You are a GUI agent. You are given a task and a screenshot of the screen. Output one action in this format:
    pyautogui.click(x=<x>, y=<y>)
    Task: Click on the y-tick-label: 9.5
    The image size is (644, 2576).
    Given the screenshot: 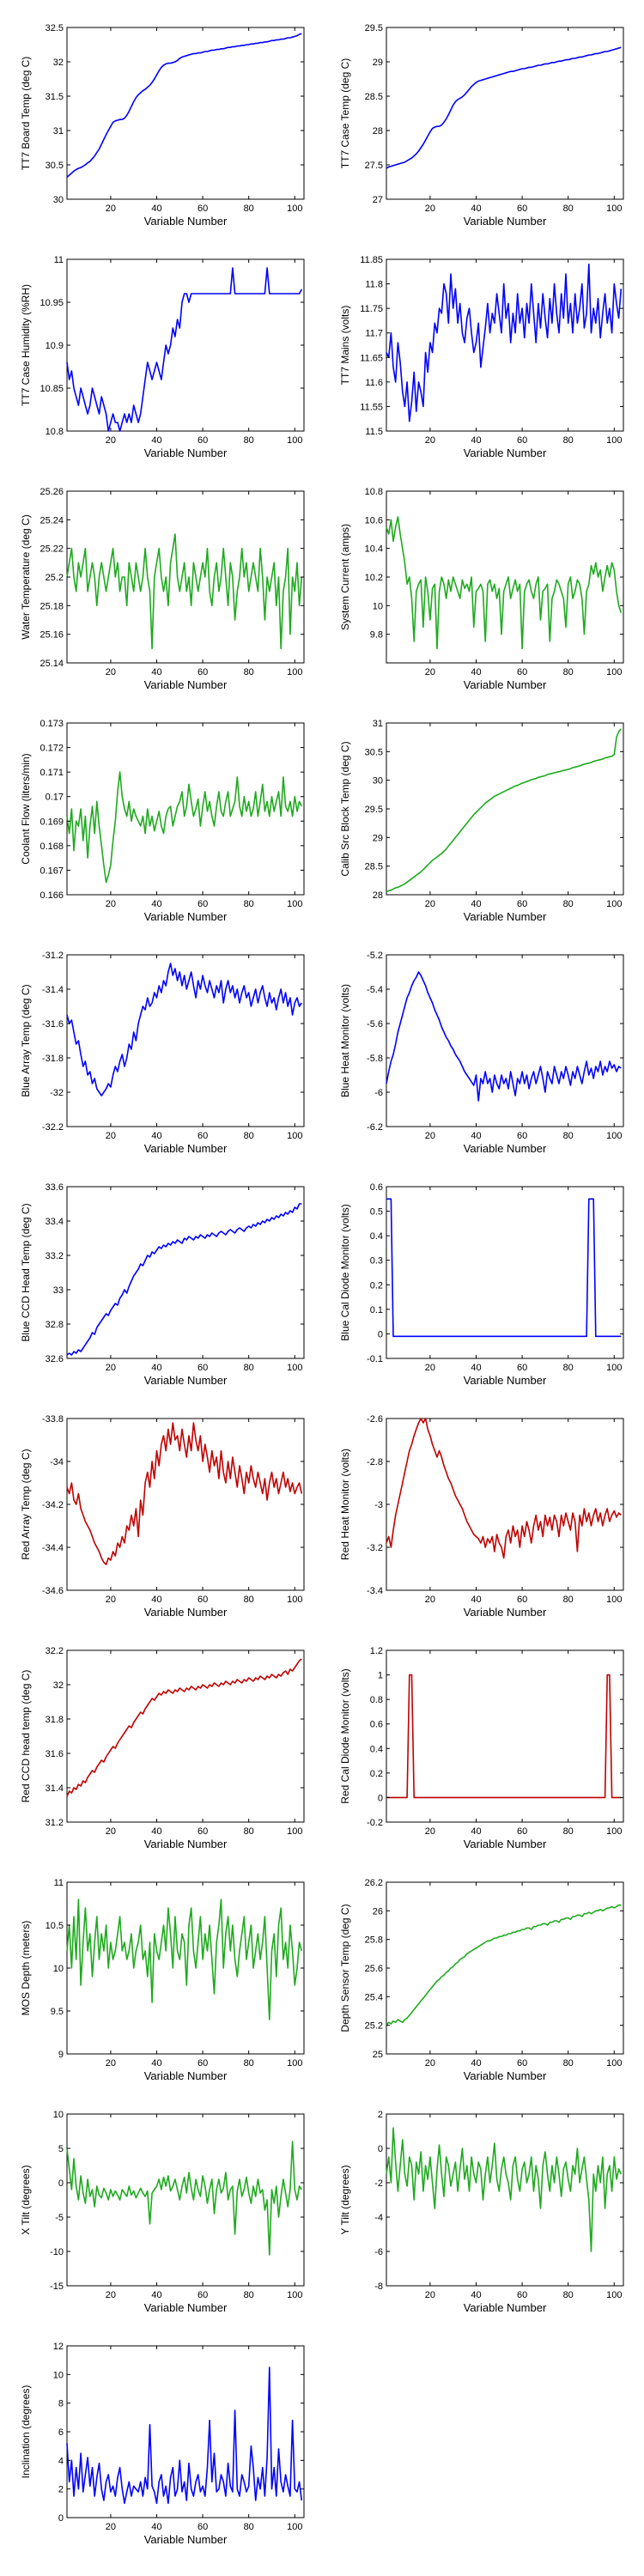 What is the action you would take?
    pyautogui.click(x=58, y=2012)
    